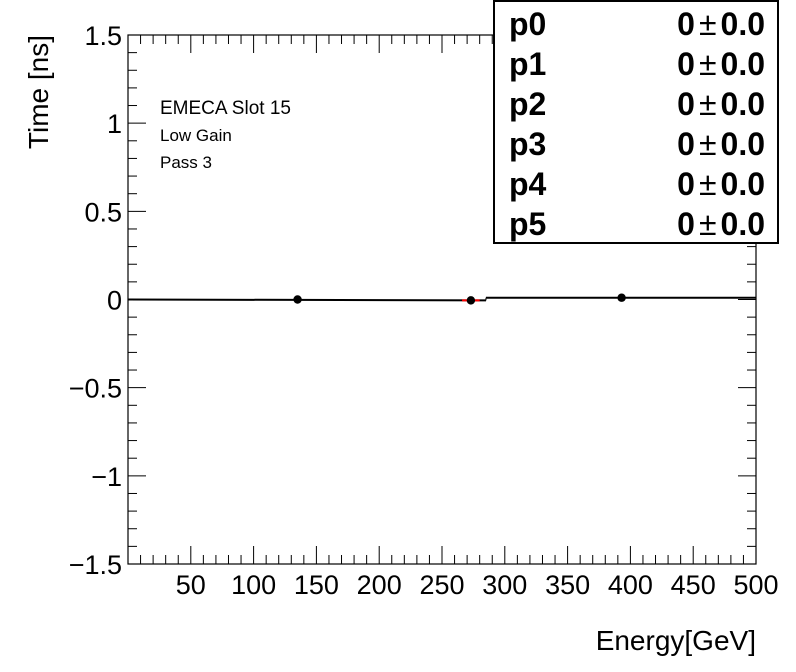  I want to click on y-tick-label: −1.5, so click(95, 565).